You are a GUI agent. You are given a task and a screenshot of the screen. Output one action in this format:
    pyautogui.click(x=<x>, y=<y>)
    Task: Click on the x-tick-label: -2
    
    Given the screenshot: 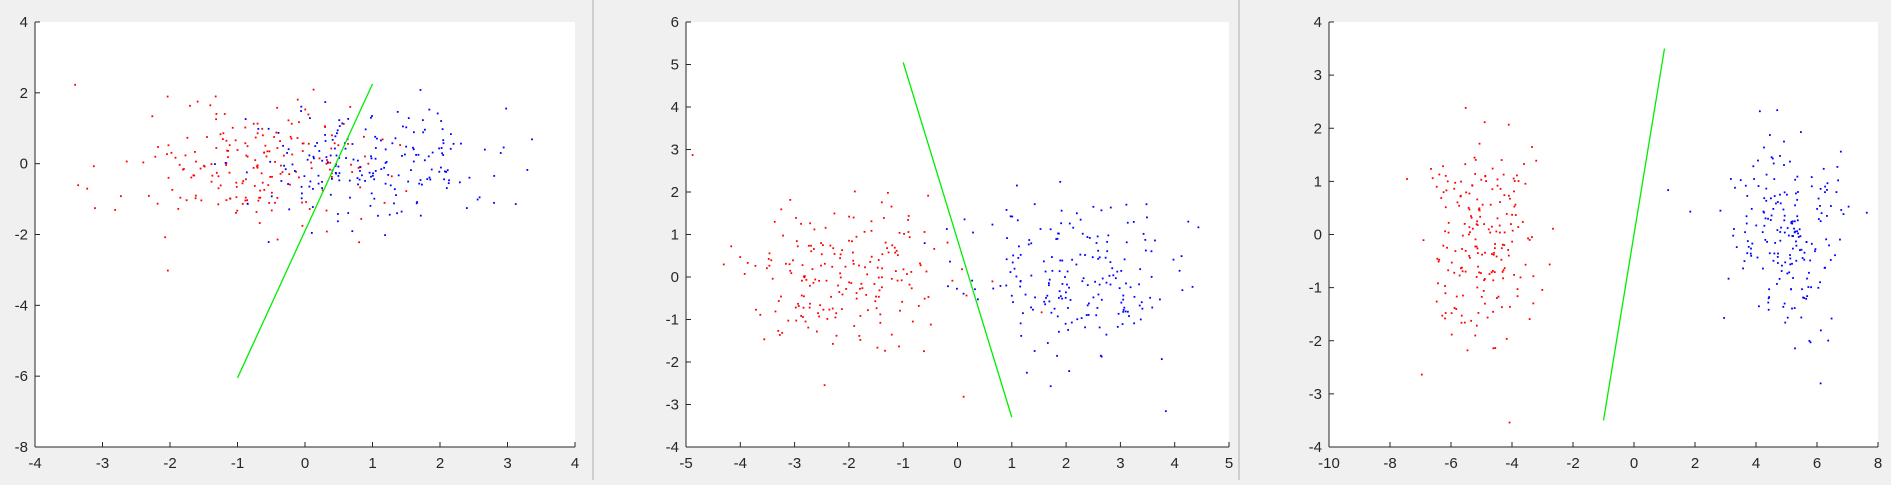 What is the action you would take?
    pyautogui.click(x=1572, y=463)
    